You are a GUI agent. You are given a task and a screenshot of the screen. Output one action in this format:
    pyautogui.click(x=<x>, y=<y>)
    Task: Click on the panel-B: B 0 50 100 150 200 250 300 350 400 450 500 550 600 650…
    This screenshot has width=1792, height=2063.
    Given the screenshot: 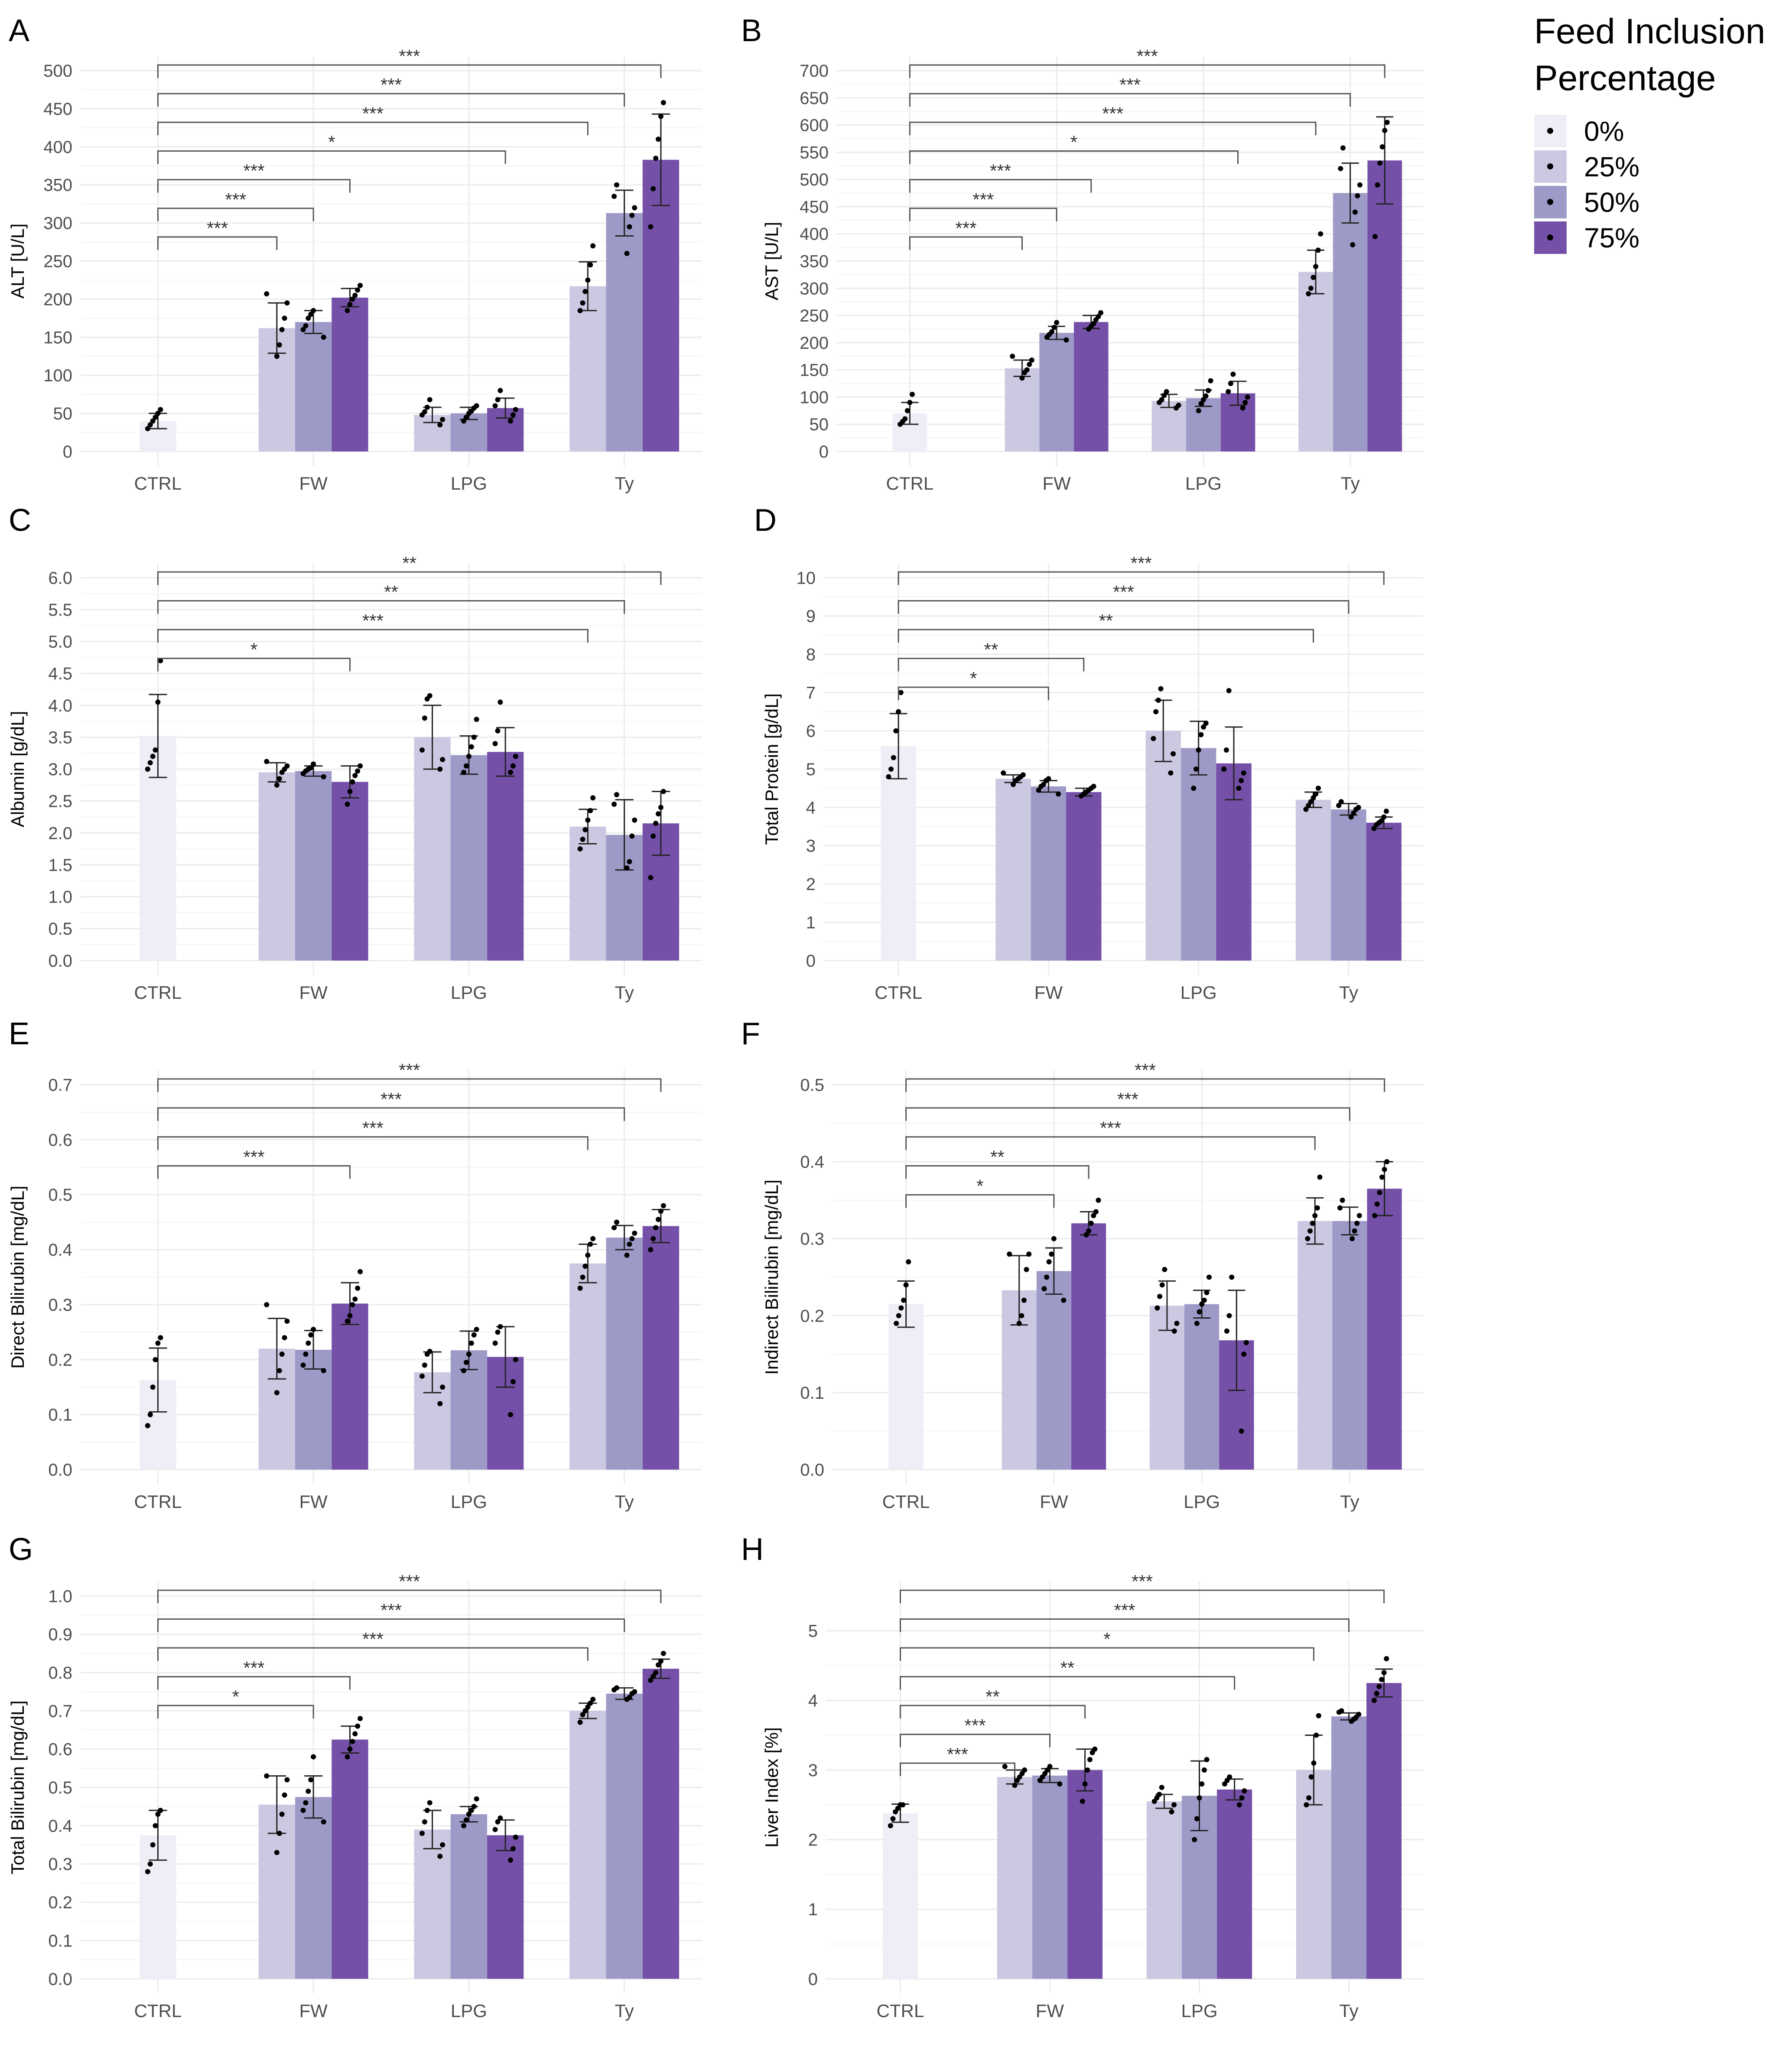 What is the action you would take?
    pyautogui.click(x=1082, y=253)
    